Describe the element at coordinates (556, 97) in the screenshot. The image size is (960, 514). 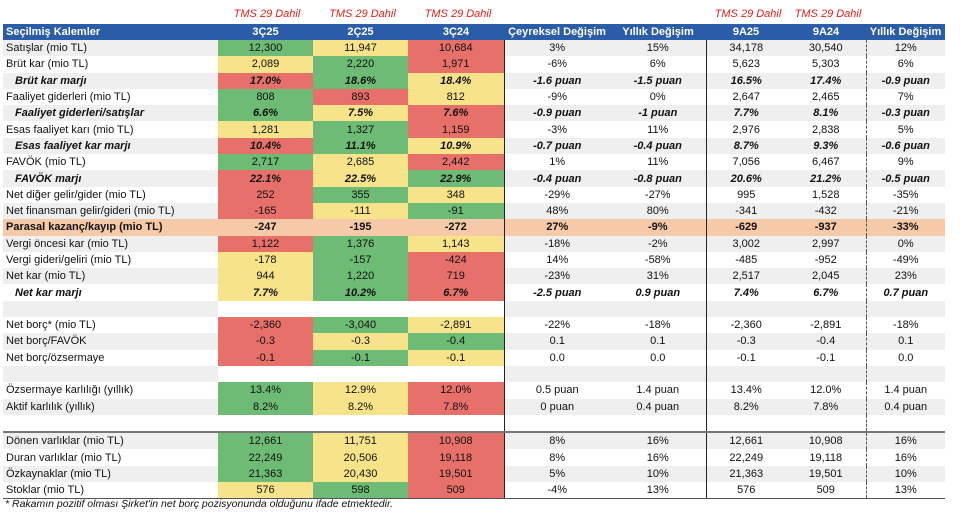
I see `cell-quarterly-change: -9%` at that location.